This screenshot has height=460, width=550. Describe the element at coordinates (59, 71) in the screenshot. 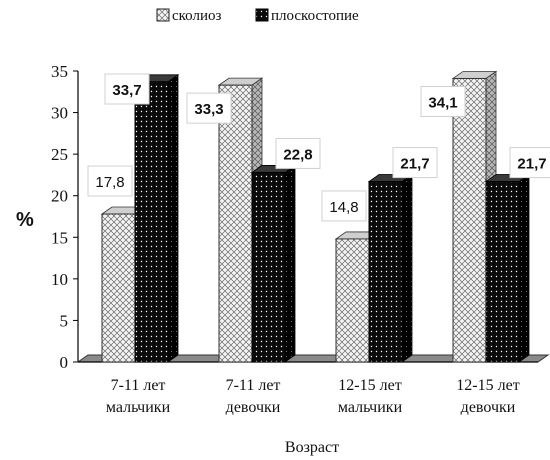

I see `y-tick-label: 35` at that location.